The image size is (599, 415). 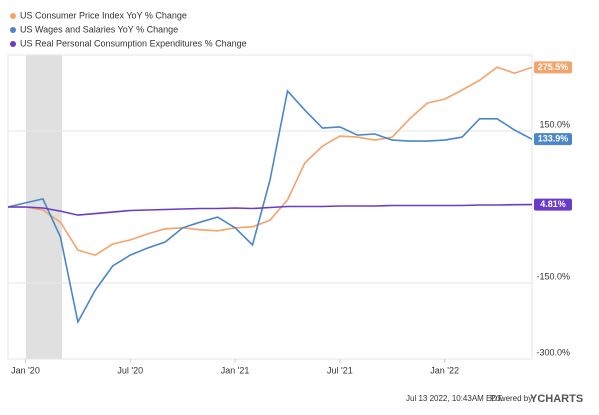 What do you see at coordinates (511, 398) in the screenshot?
I see `powered-by: Powered by` at bounding box center [511, 398].